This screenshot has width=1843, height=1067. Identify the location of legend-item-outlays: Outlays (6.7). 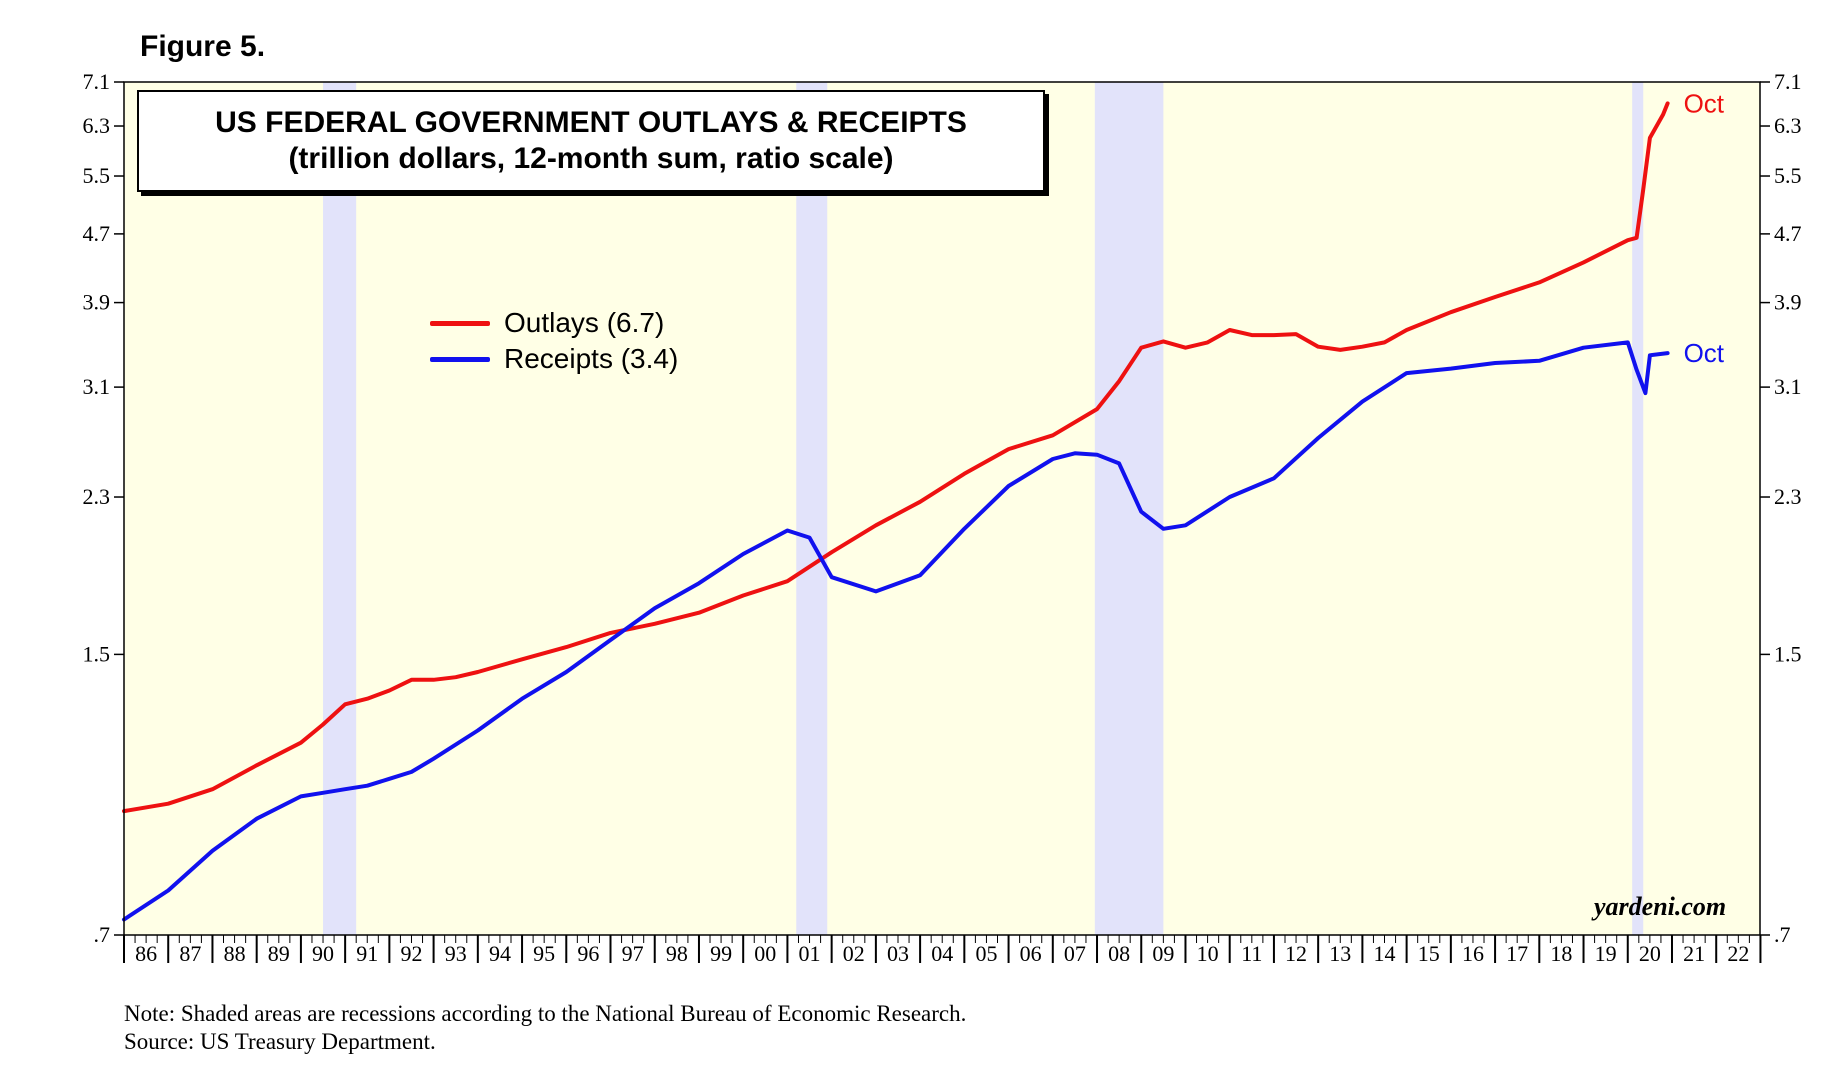
(554, 323).